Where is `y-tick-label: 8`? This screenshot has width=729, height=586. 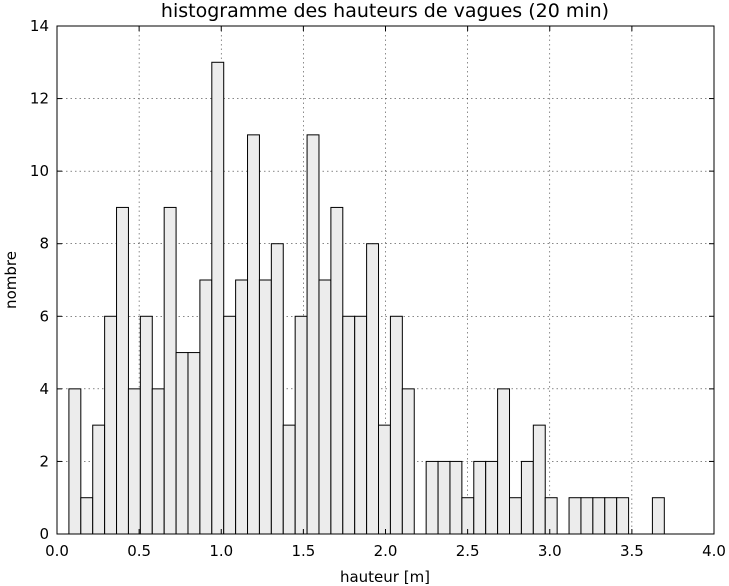
y-tick-label: 8 is located at coordinates (44, 244).